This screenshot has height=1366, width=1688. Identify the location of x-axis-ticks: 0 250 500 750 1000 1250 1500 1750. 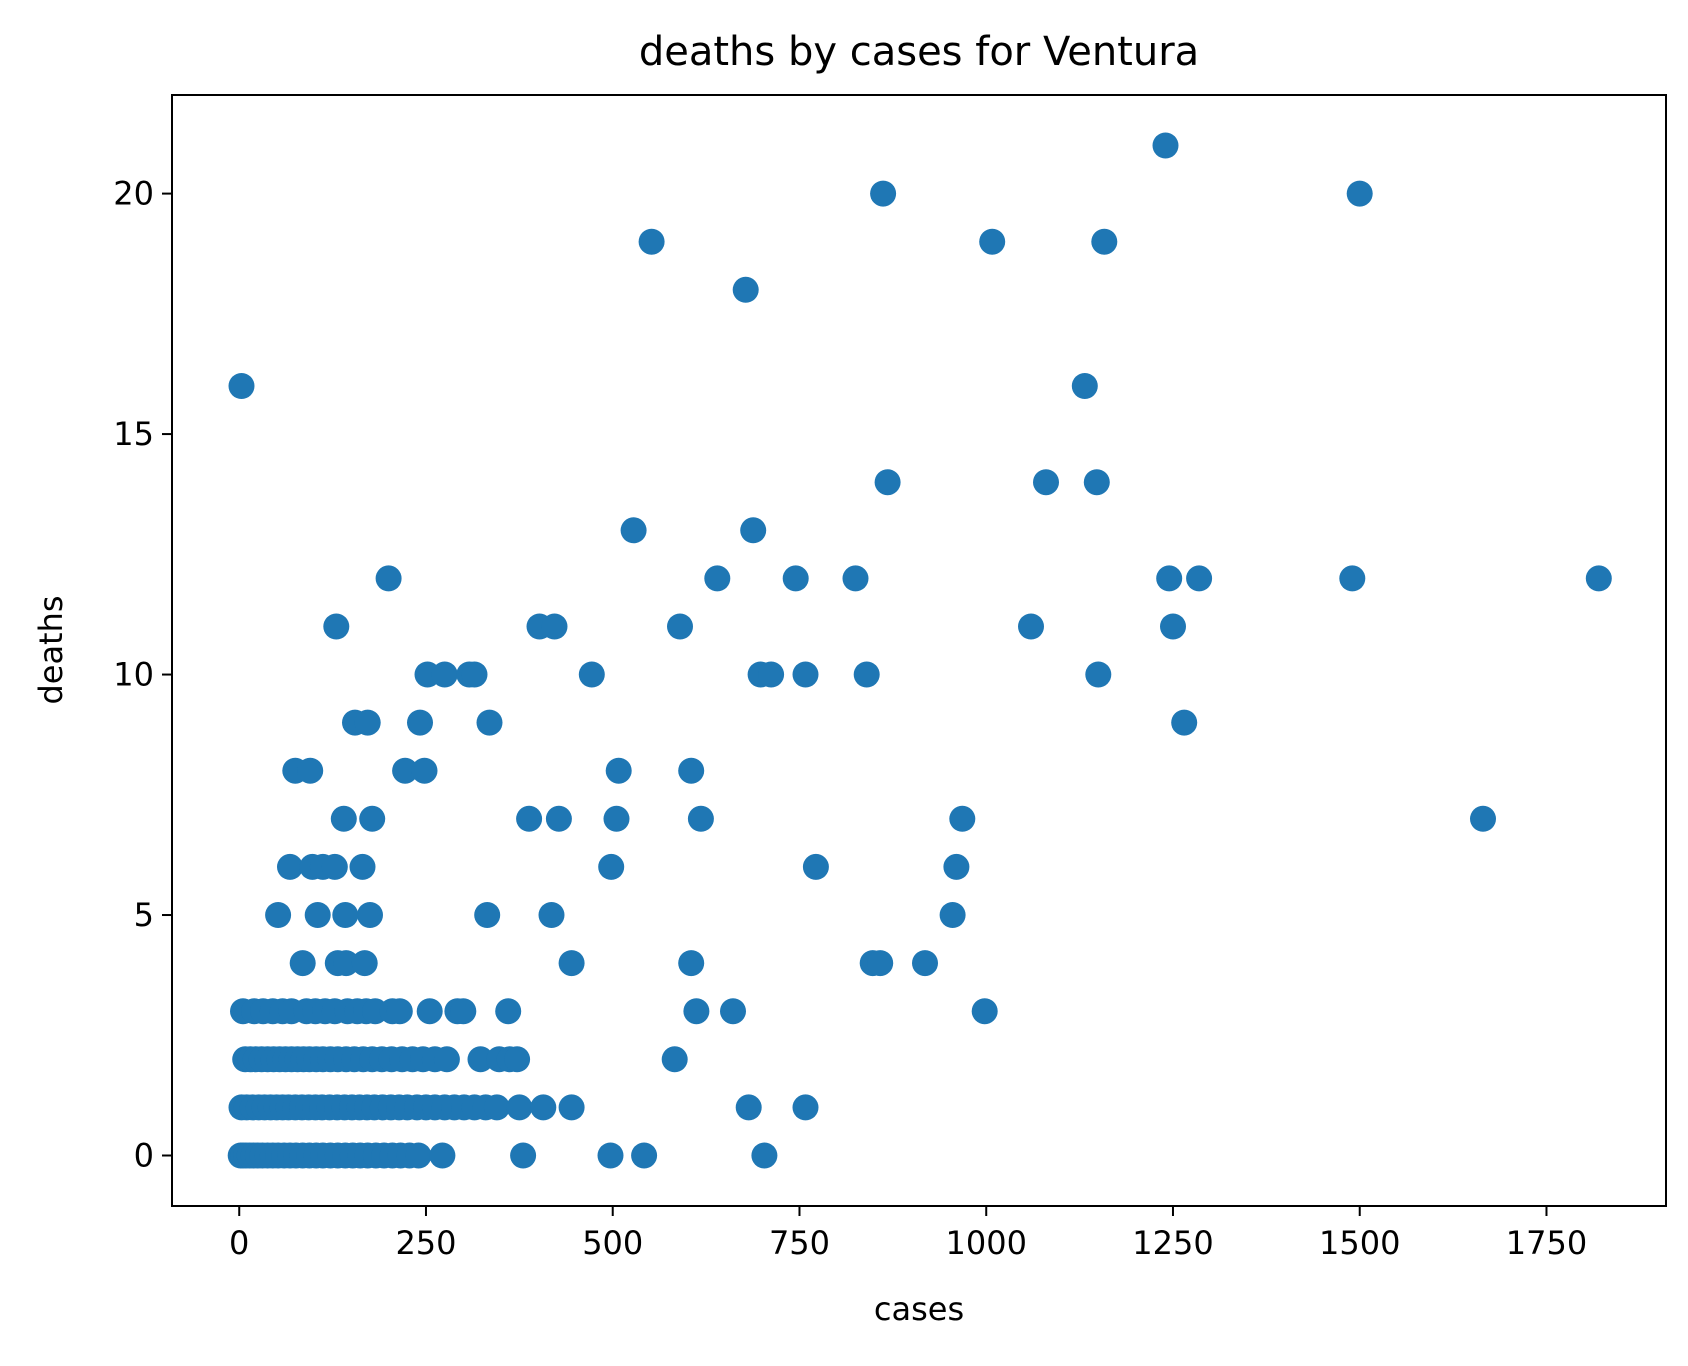
(908, 1234).